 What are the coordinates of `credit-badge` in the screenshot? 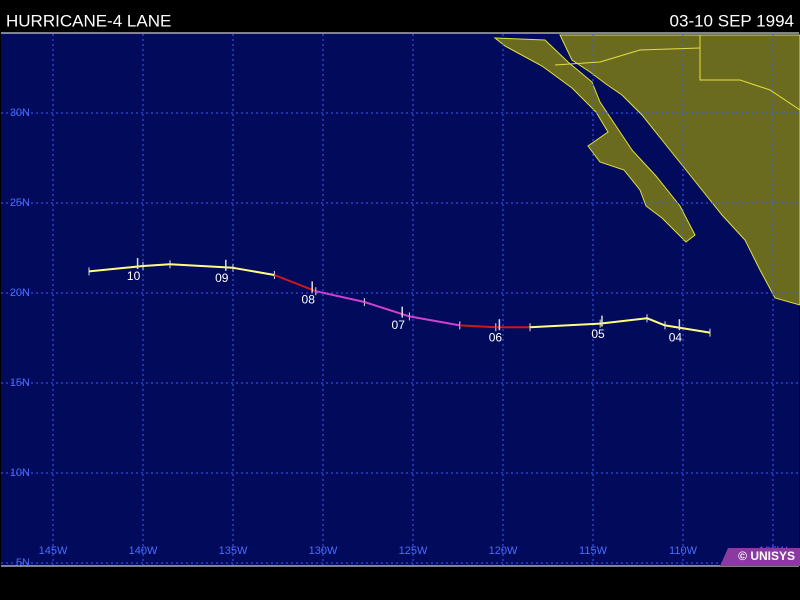 It's located at (760, 557).